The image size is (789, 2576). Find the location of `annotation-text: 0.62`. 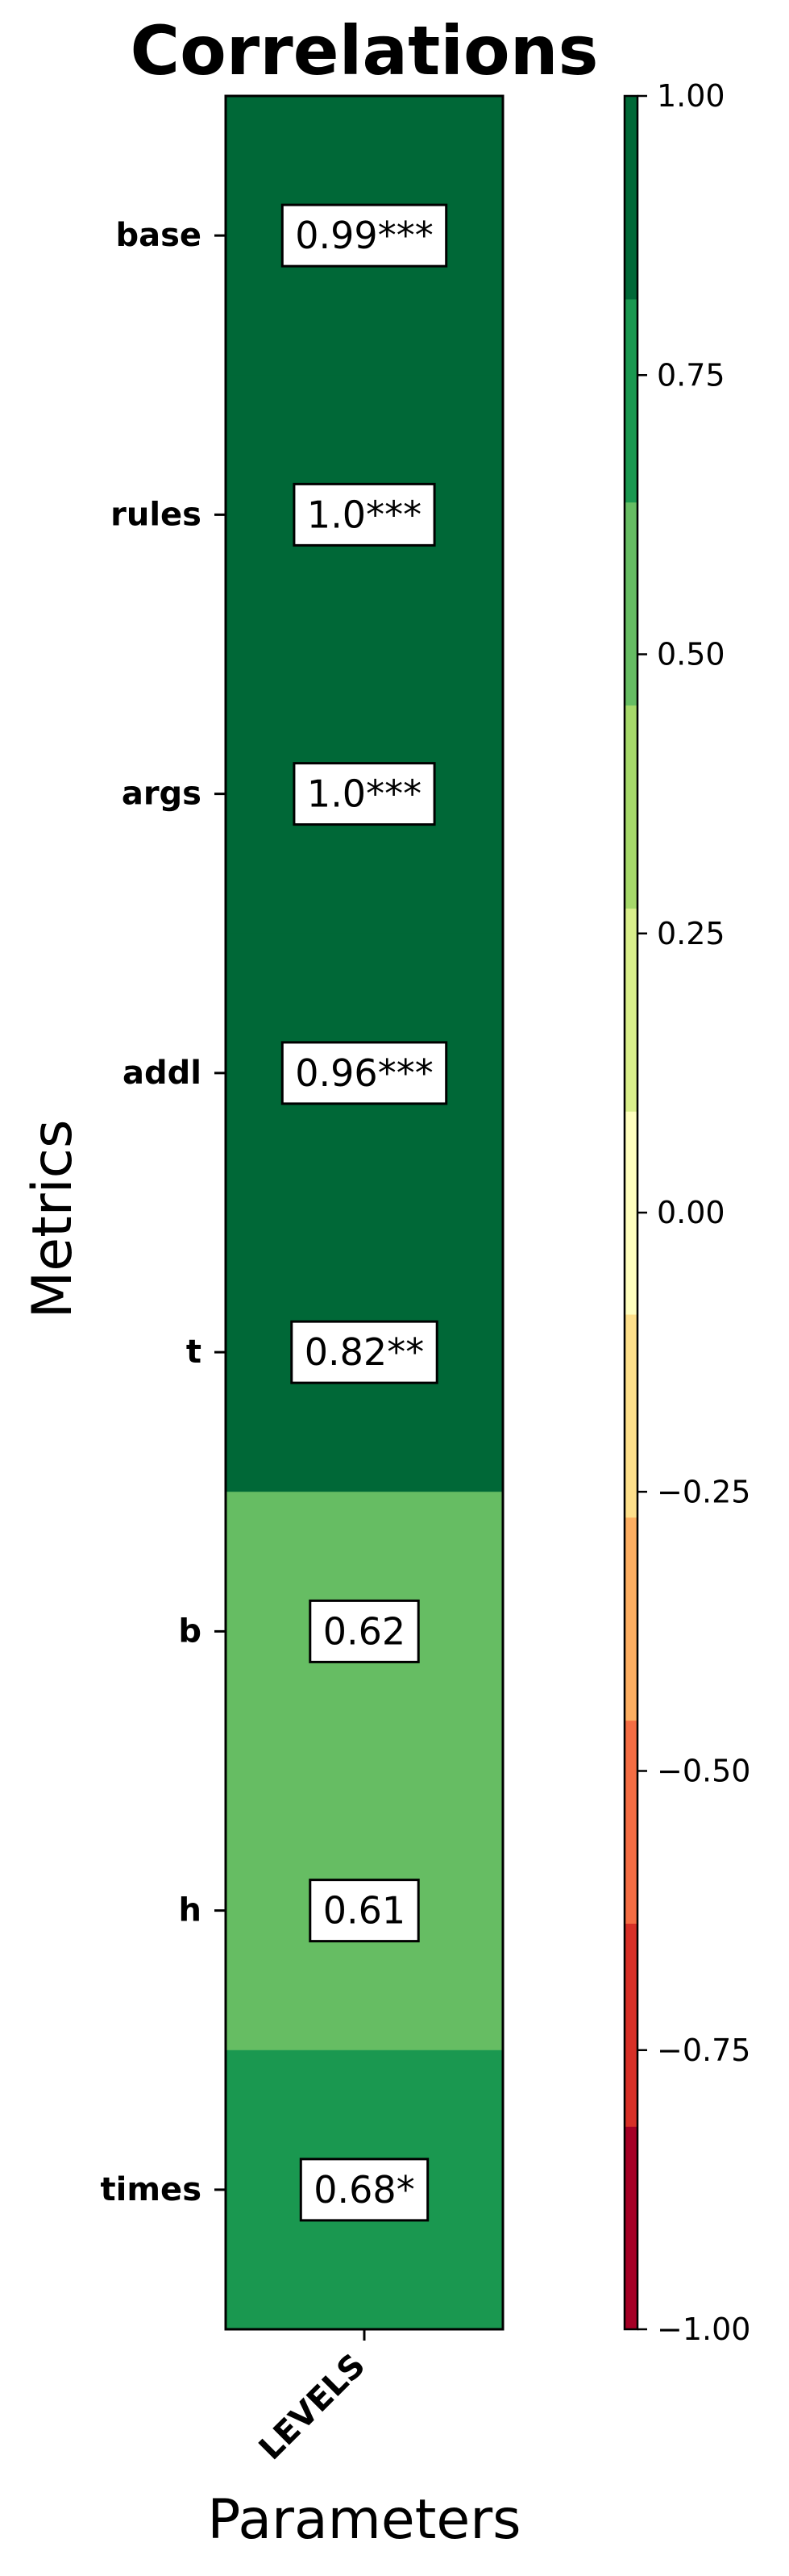

annotation-text: 0.62 is located at coordinates (364, 1631).